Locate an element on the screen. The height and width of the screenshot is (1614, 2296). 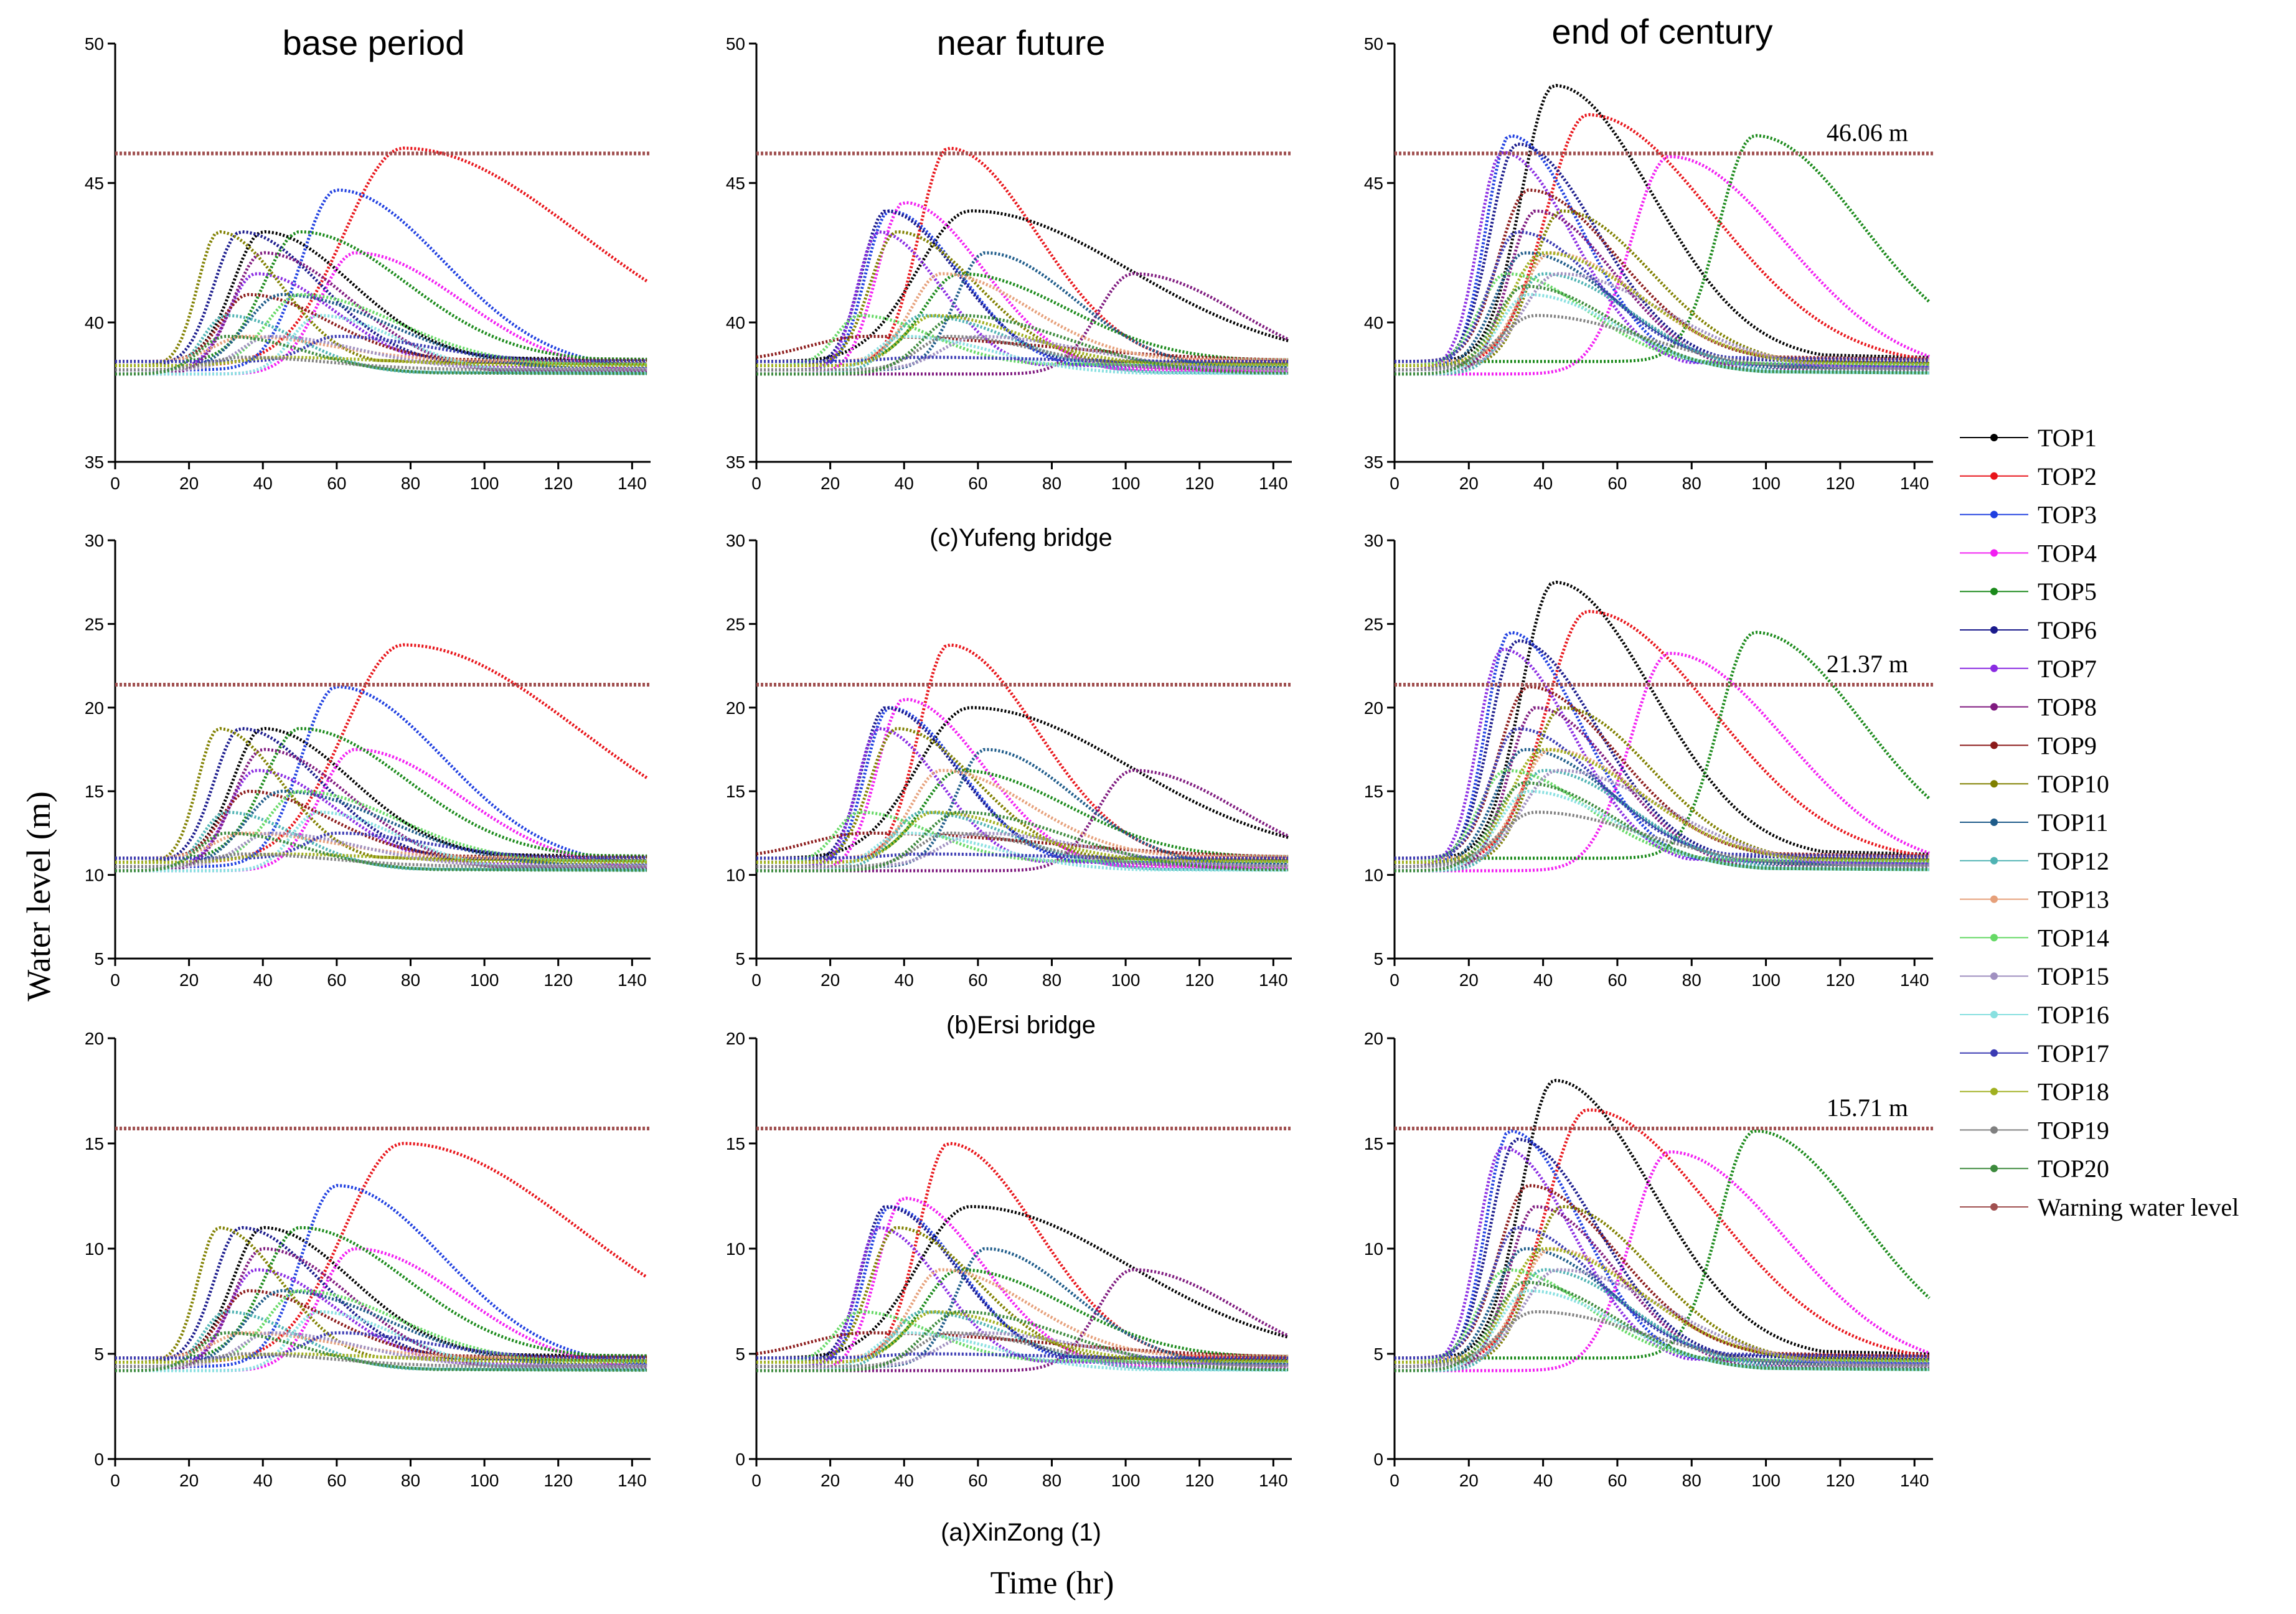
series-line-top10 is located at coordinates (381, 1295).